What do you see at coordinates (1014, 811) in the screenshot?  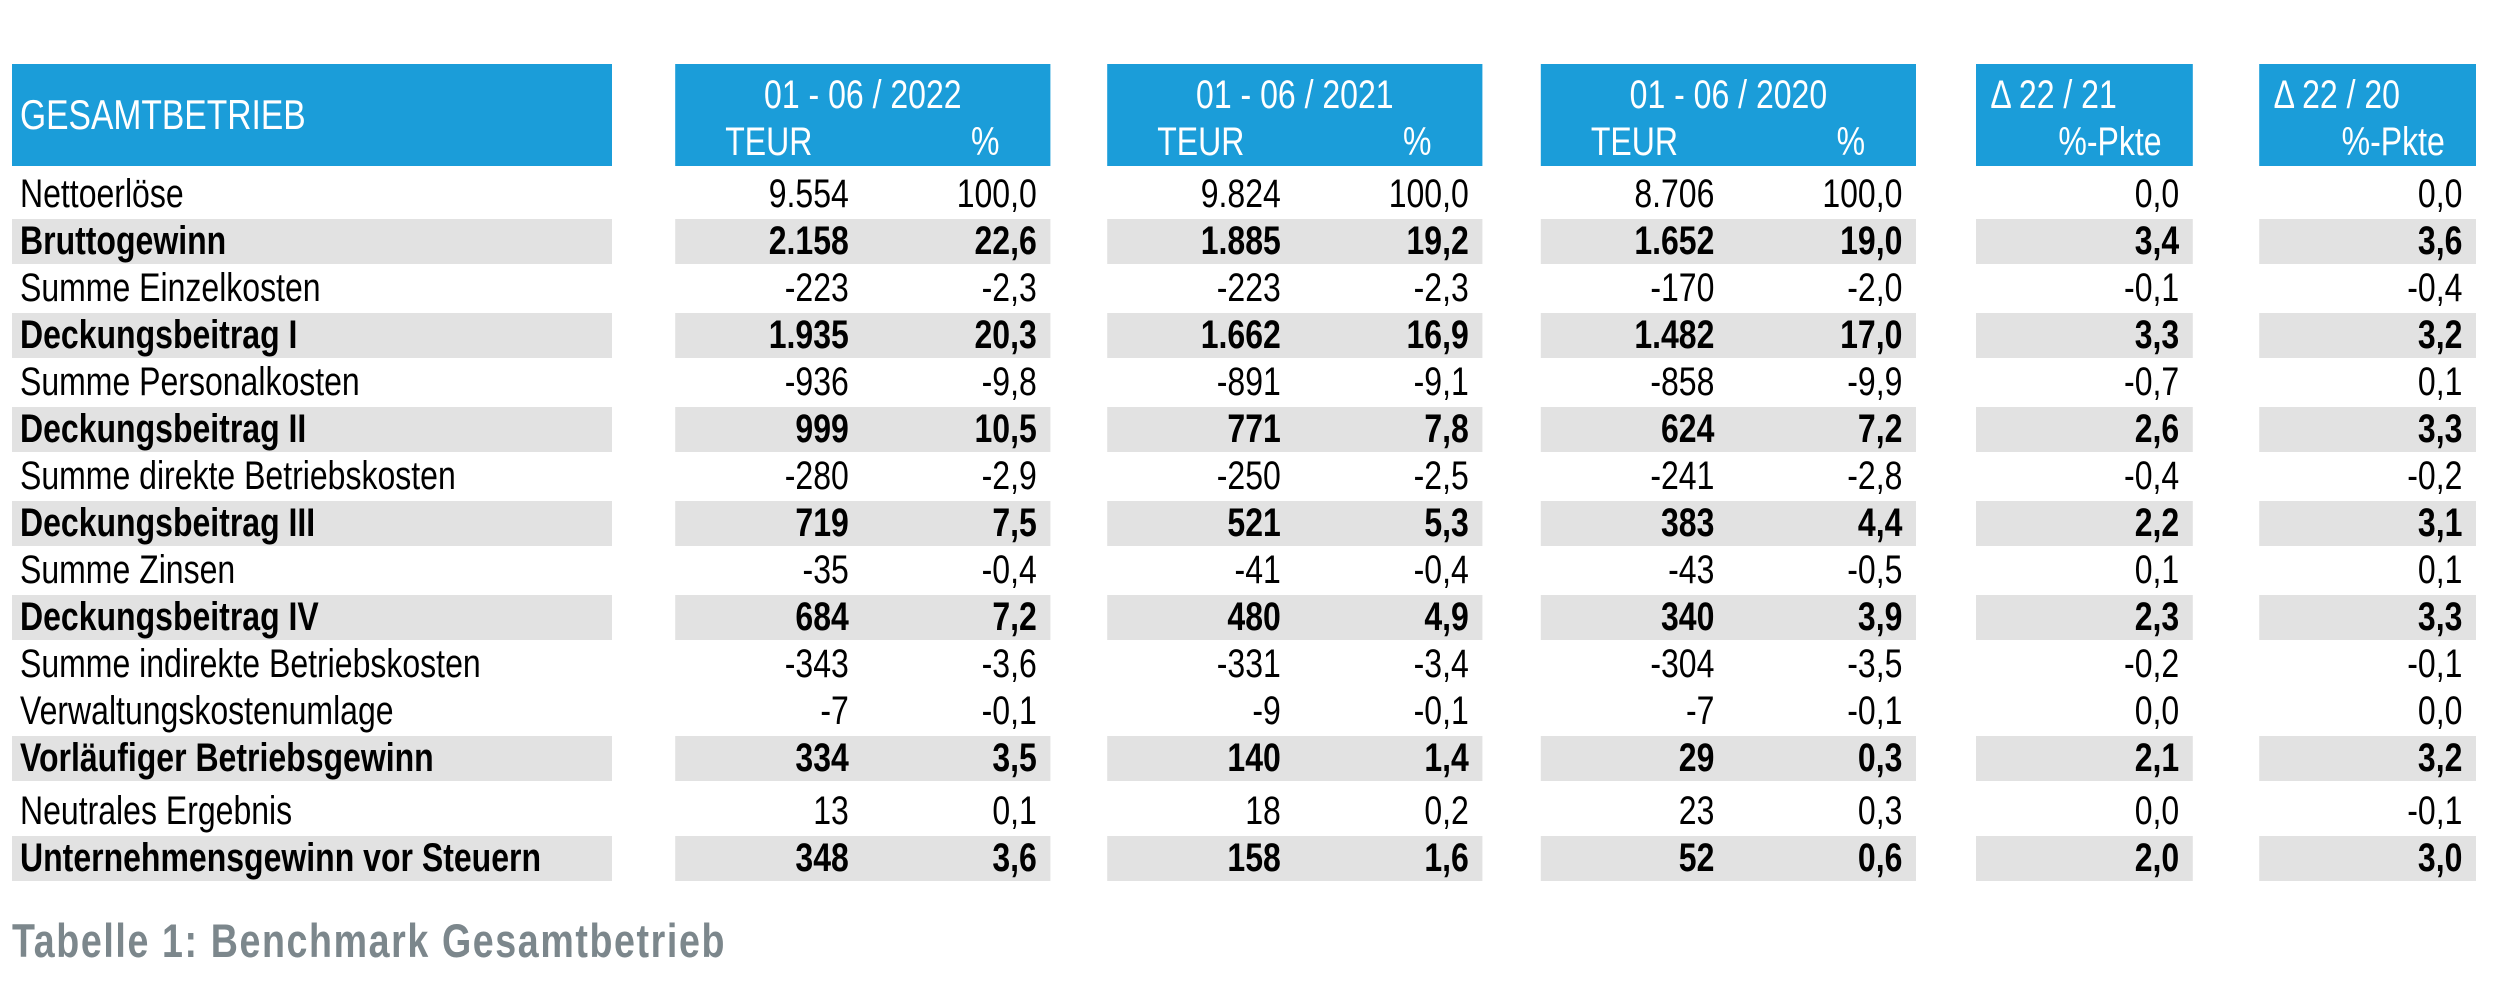 I see `percent-value: 0,1` at bounding box center [1014, 811].